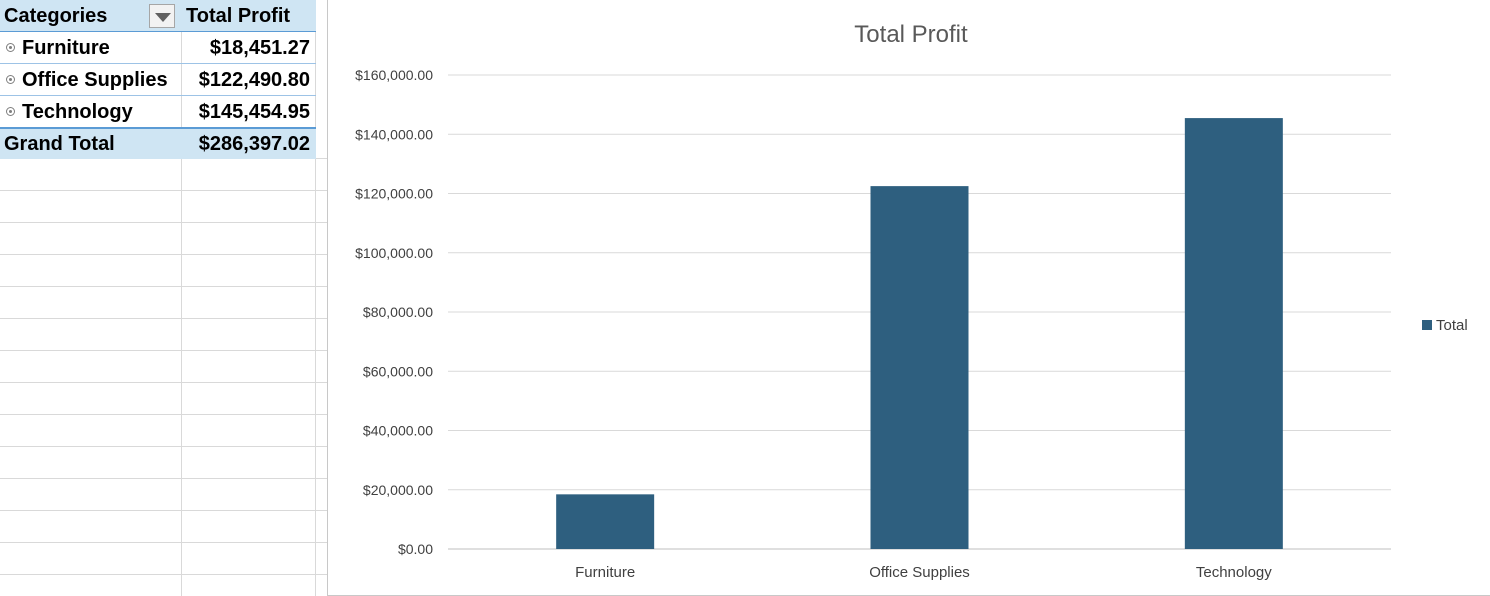  What do you see at coordinates (394, 75) in the screenshot?
I see `y-tick-label: $160,000.00` at bounding box center [394, 75].